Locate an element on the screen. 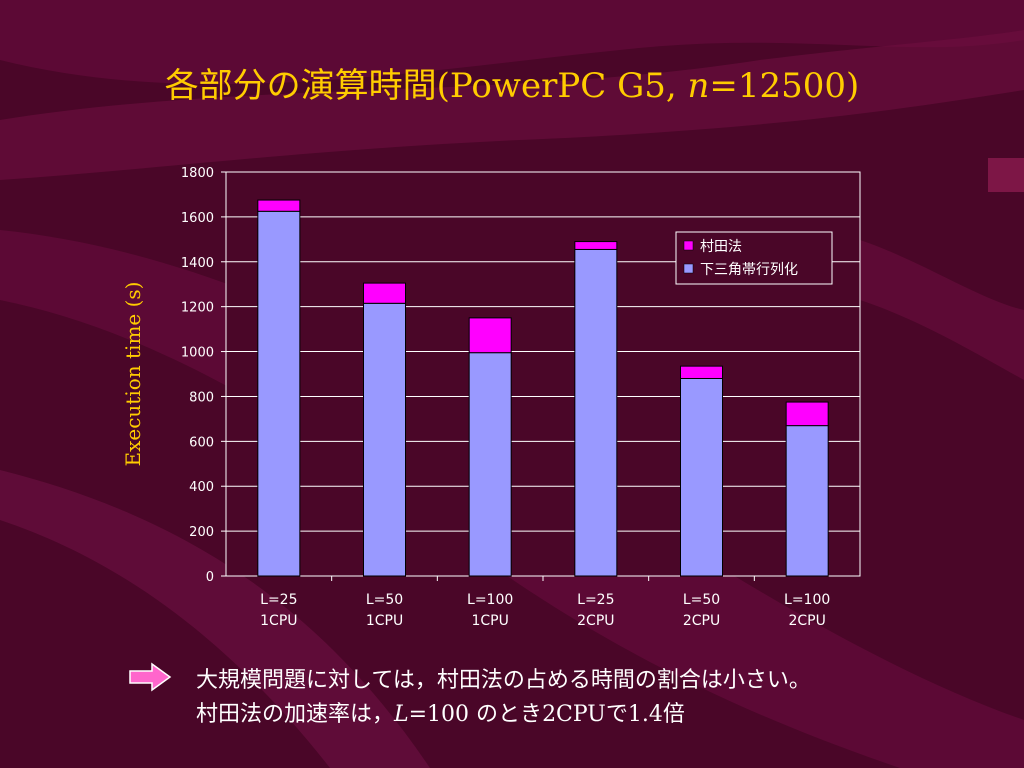  y-tick-label: 1600 is located at coordinates (197, 218).